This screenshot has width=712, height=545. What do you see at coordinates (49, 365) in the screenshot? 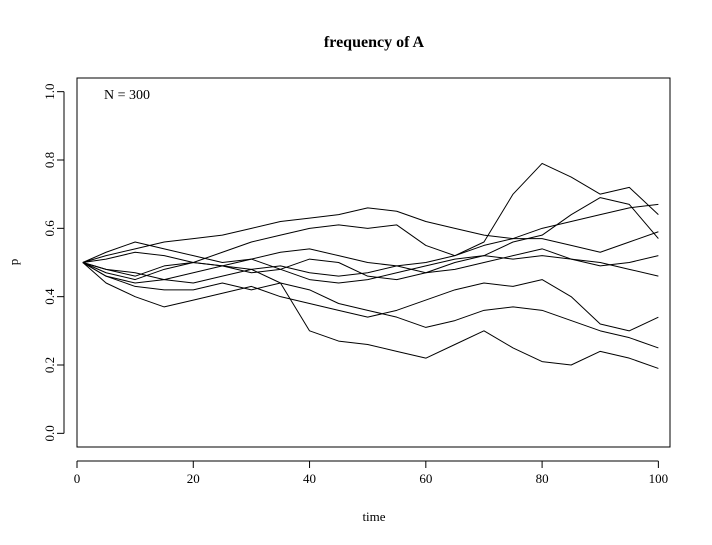
I see `y-tick-label: 0.2` at bounding box center [49, 365].